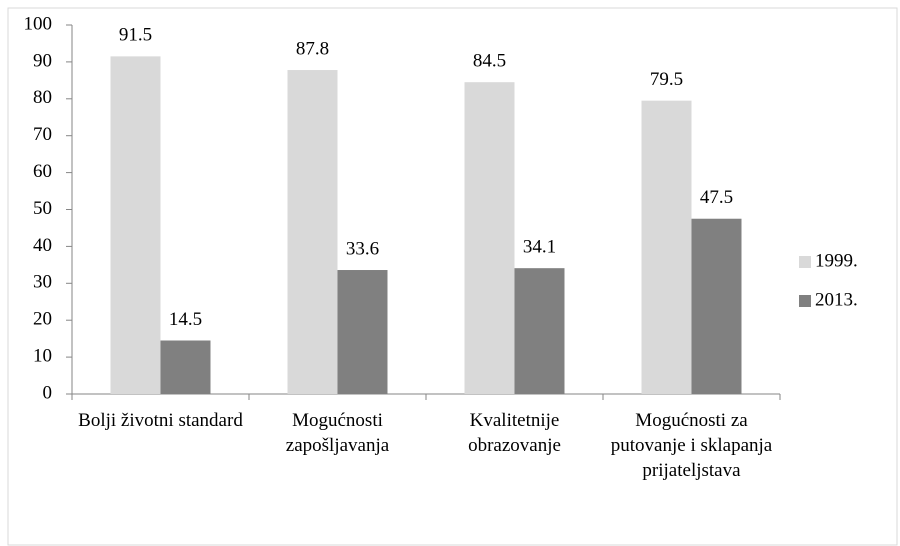 Image resolution: width=900 pixels, height=546 pixels. Describe the element at coordinates (514, 433) in the screenshot. I see `x-tick-label: Kvalitetnije obrazovanje` at that location.